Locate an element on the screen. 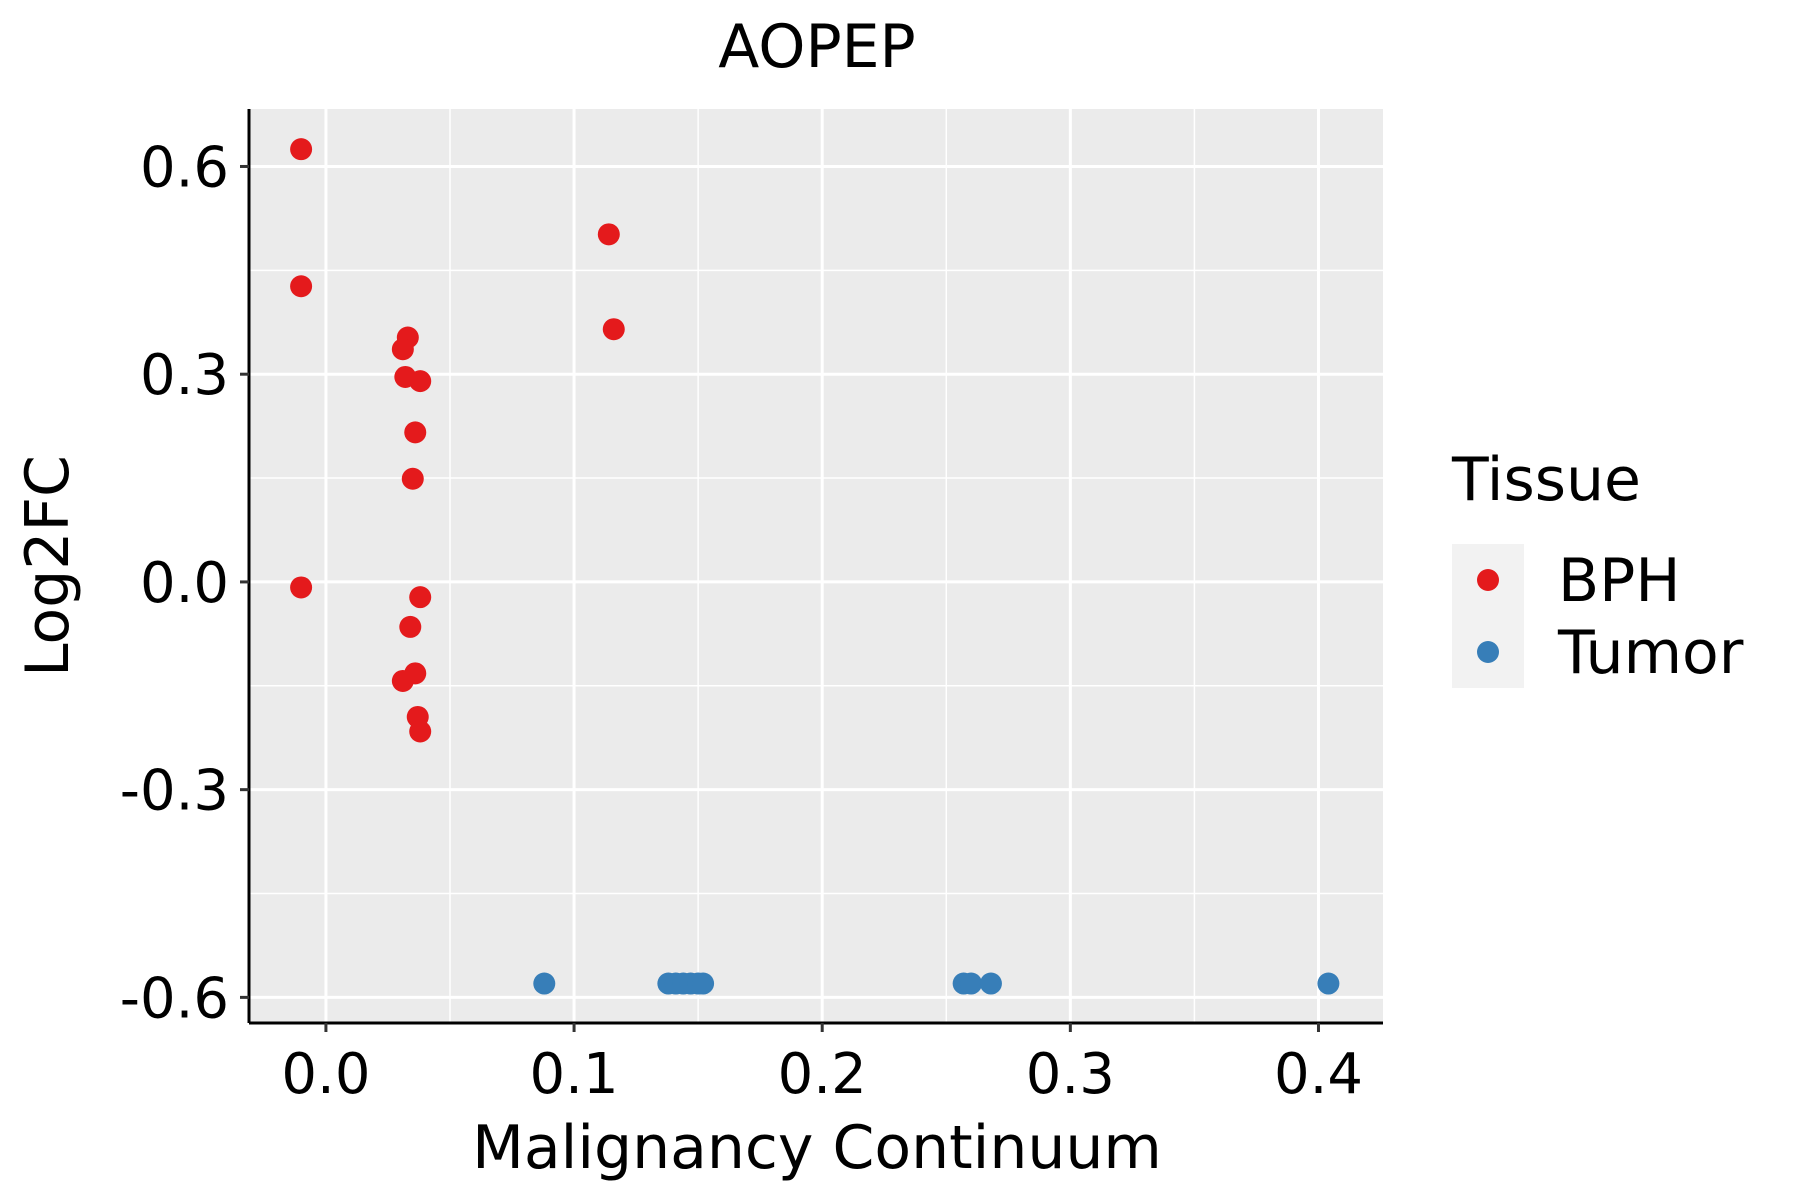 This screenshot has height=1200, width=1800. y-axis-ticks: -0.6 -0.3 0.0 0.3 0.6 is located at coordinates (184, 583).